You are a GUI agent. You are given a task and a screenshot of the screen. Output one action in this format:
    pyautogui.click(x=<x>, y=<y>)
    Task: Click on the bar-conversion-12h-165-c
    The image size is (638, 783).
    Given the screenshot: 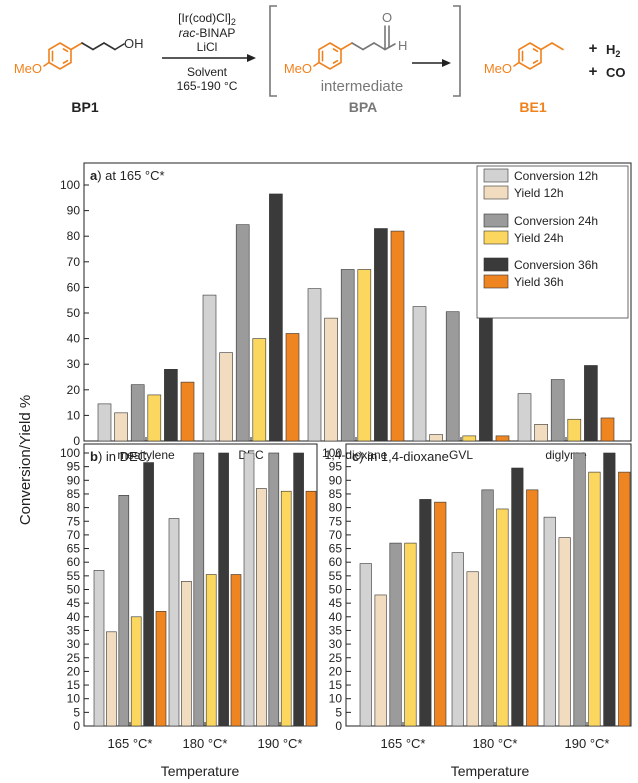 What is the action you would take?
    pyautogui.click(x=99, y=648)
    